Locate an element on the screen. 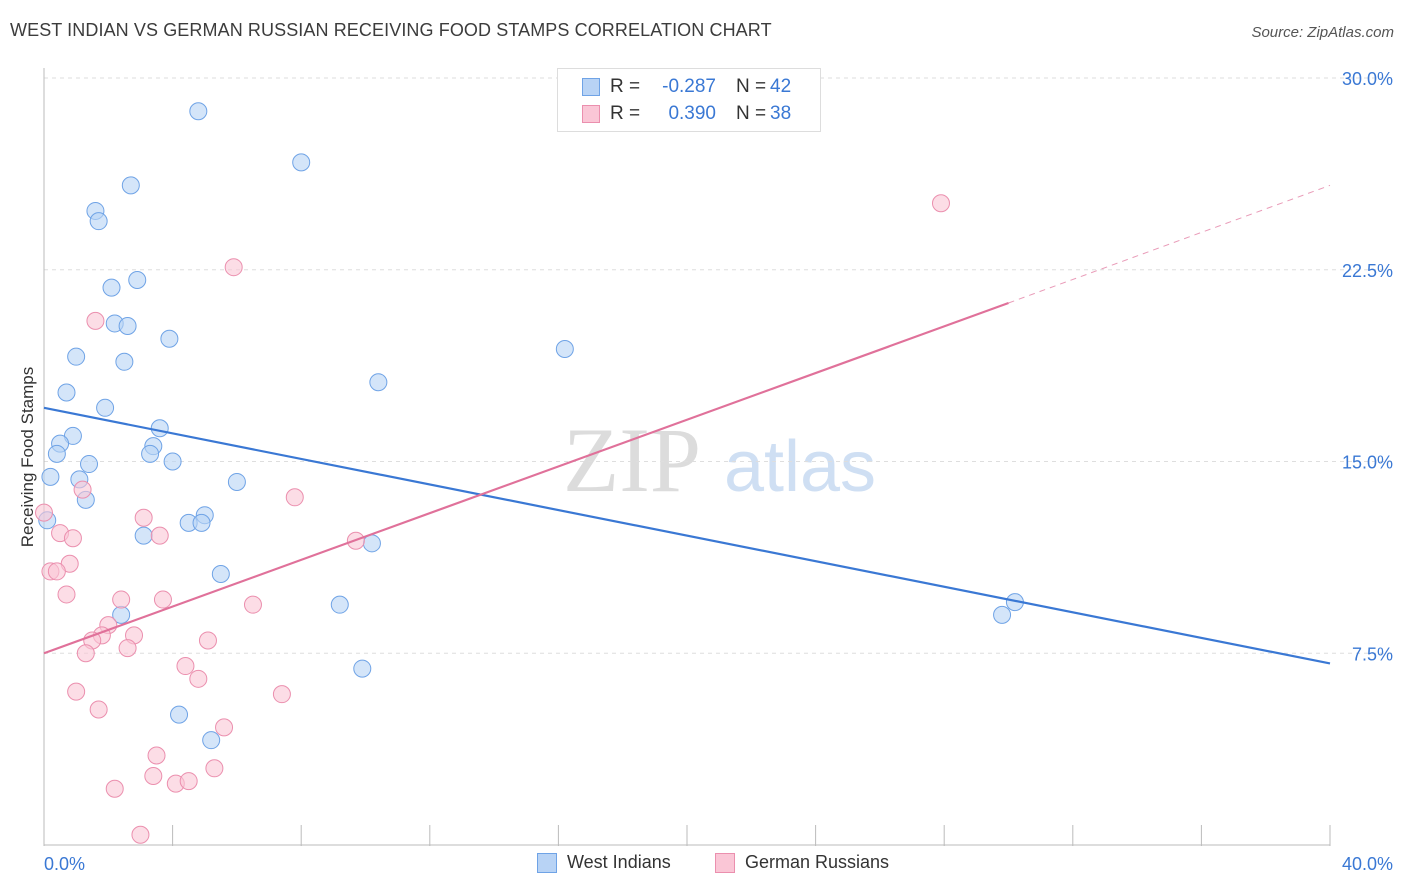 The image size is (1406, 892). source-label: Source: ZipAtlas.com is located at coordinates (1322, 32).